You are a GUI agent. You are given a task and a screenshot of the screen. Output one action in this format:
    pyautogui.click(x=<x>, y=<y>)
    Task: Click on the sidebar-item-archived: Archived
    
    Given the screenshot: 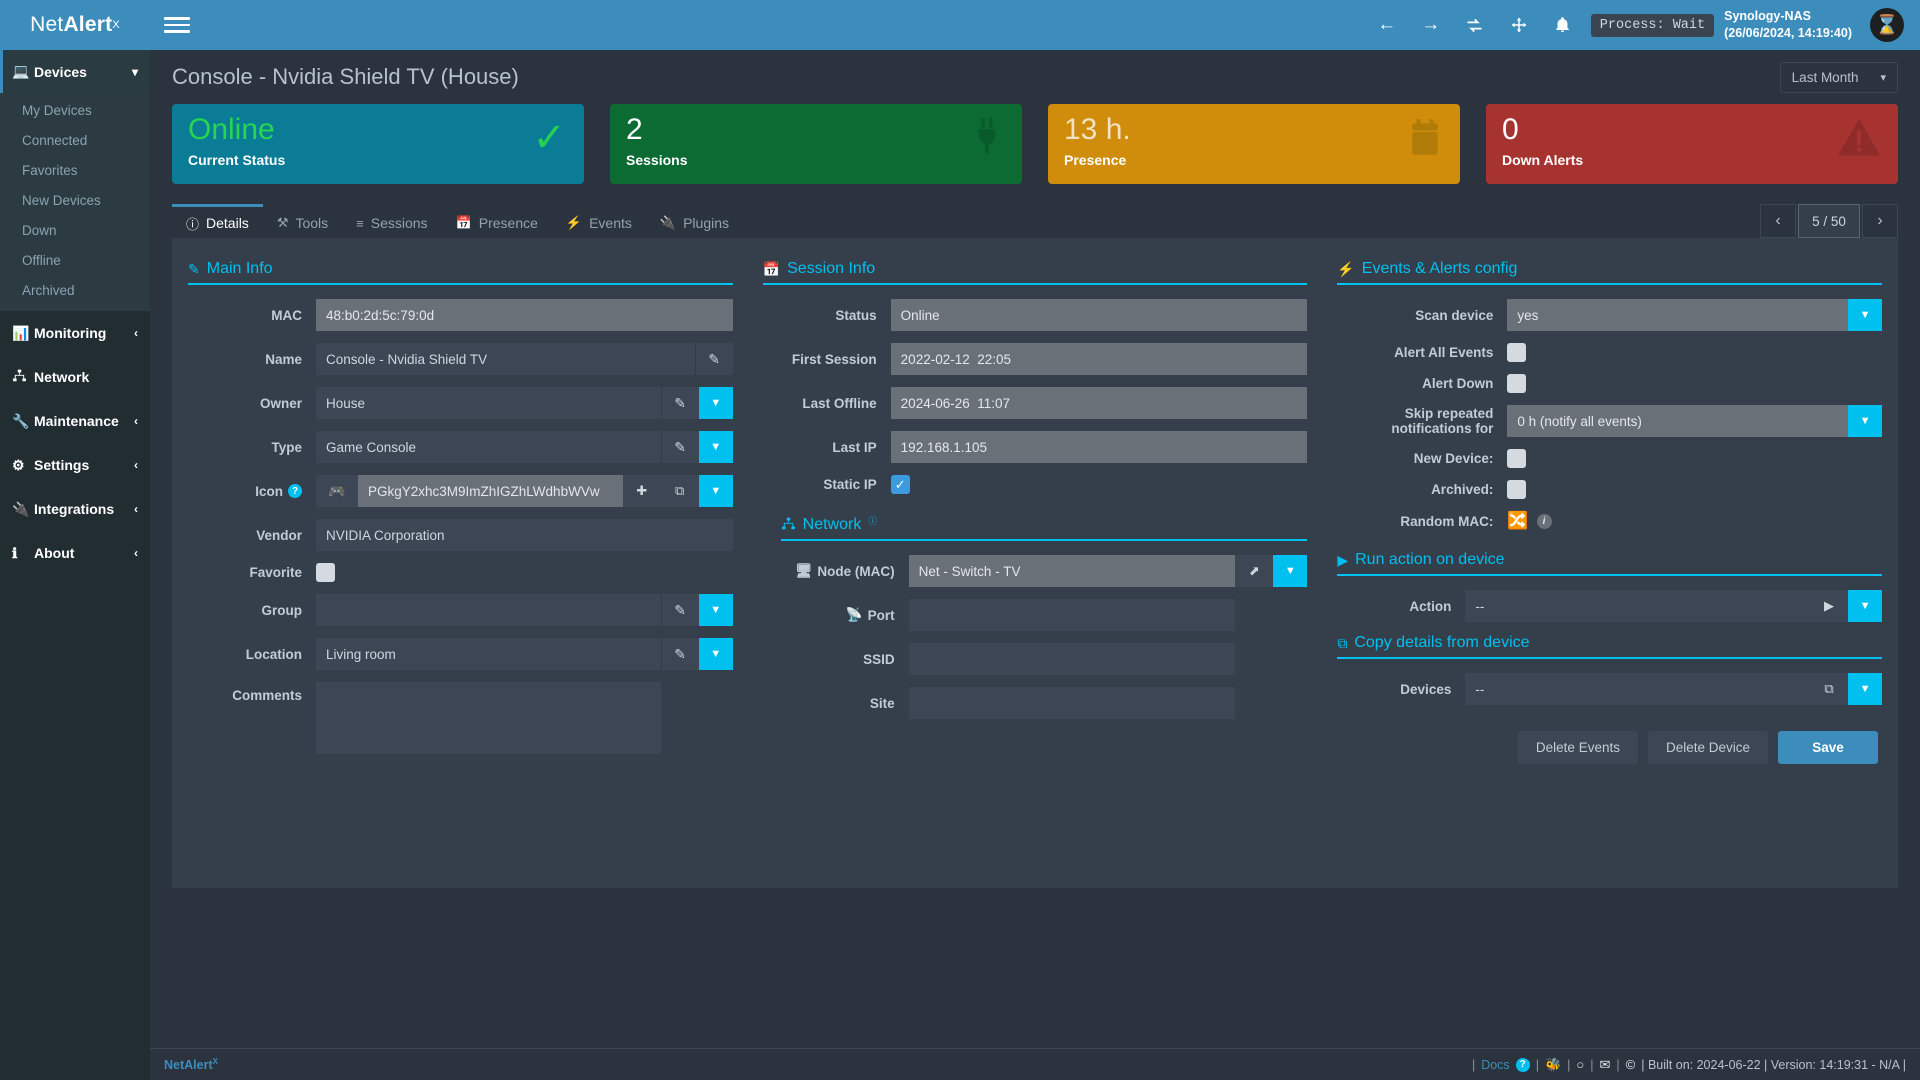 What is the action you would take?
    pyautogui.click(x=48, y=290)
    